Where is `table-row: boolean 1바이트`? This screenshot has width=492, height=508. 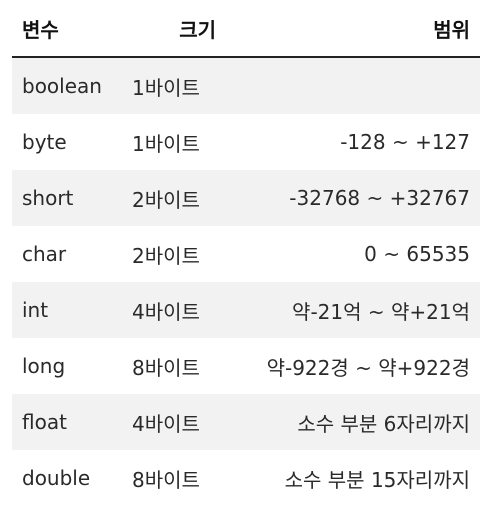
table-row: boolean 1바이트 is located at coordinates (246, 85).